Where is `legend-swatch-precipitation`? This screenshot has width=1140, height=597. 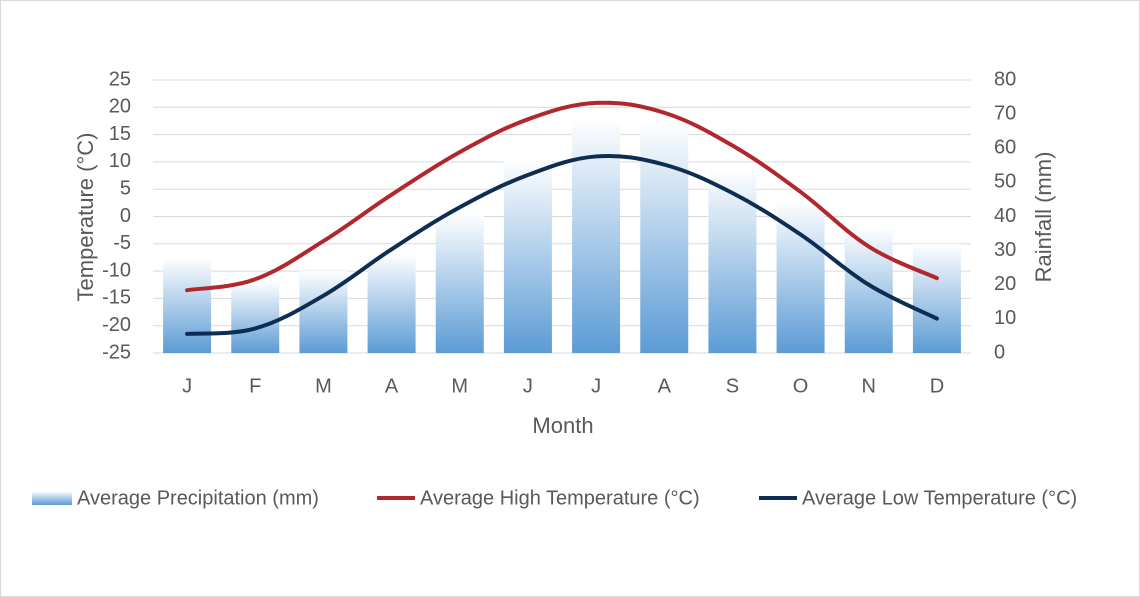
legend-swatch-precipitation is located at coordinates (52, 498).